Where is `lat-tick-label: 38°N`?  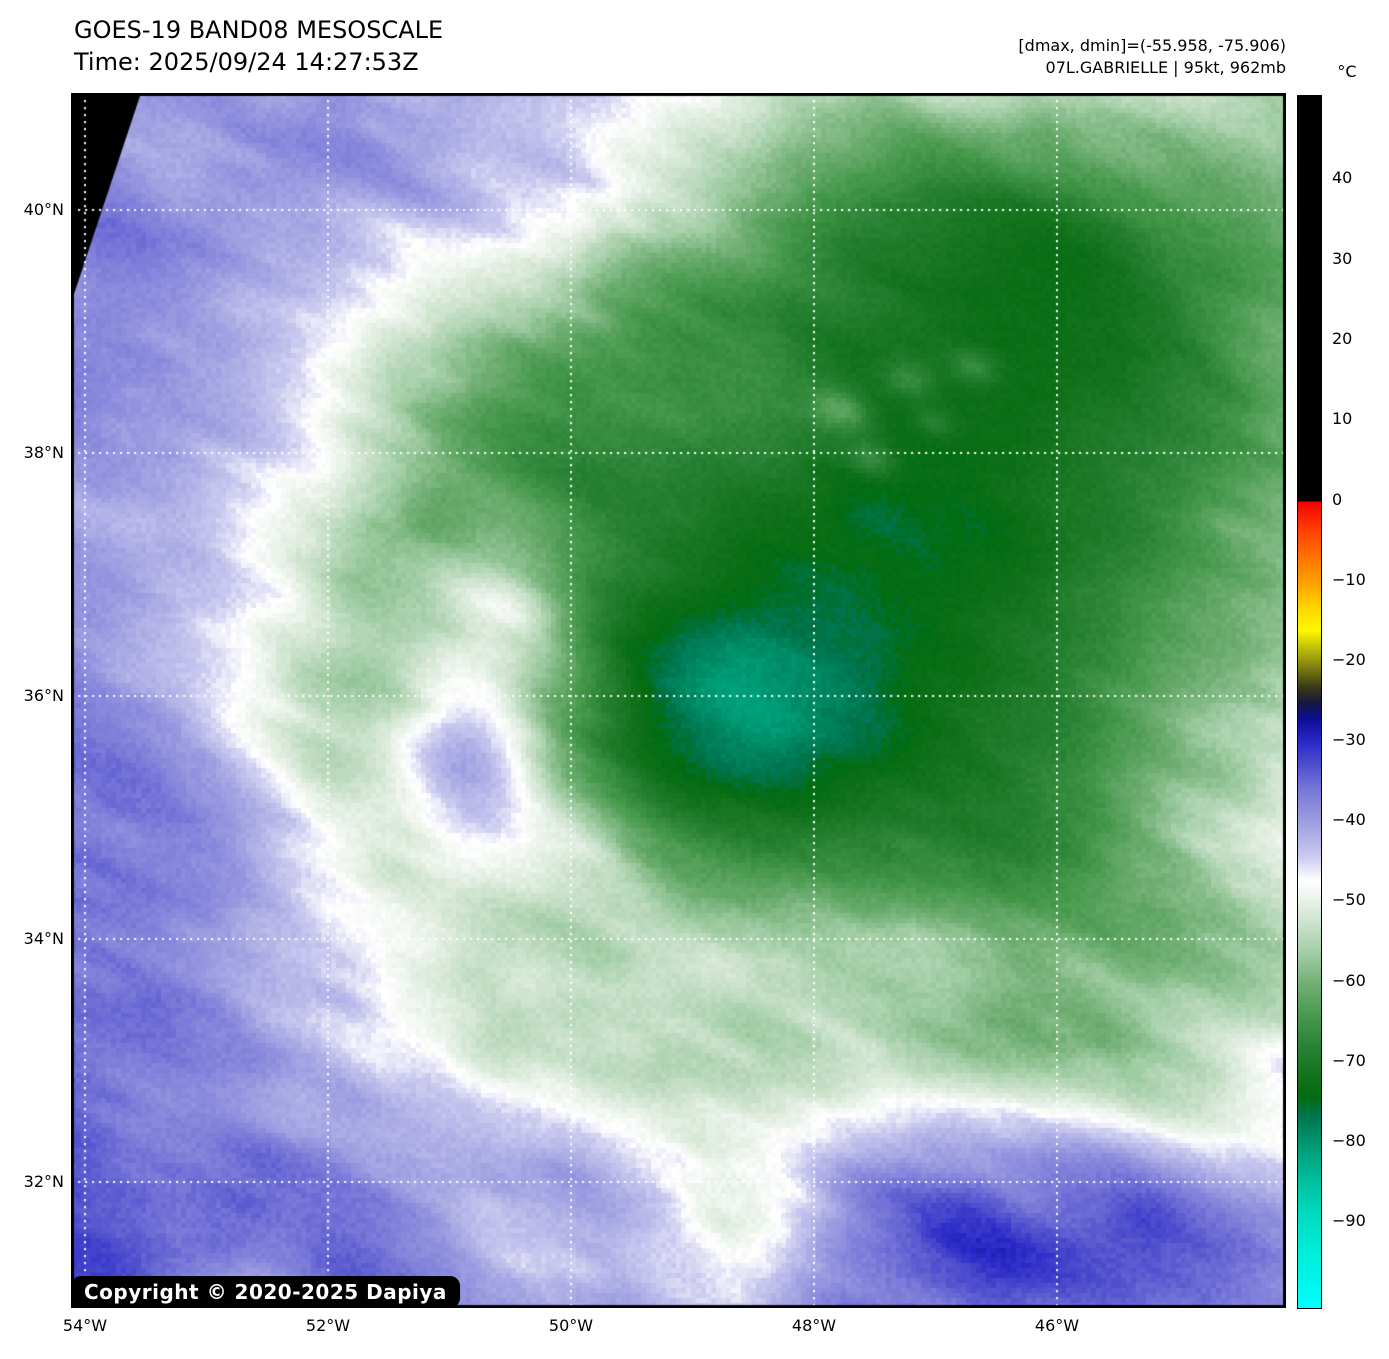 lat-tick-label: 38°N is located at coordinates (43, 452).